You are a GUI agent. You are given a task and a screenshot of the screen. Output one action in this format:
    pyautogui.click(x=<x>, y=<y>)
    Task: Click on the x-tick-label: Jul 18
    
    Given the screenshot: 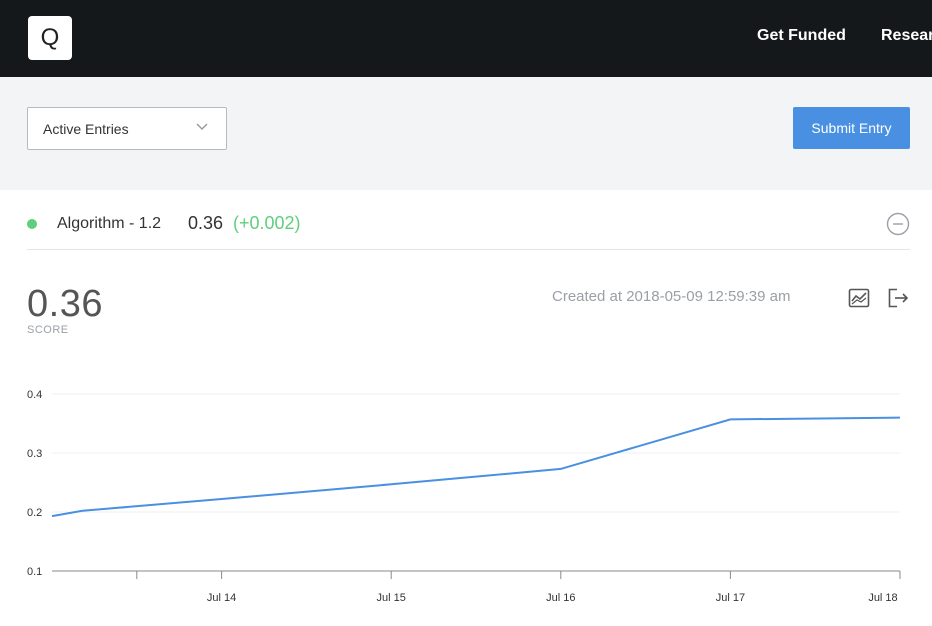 What is the action you would take?
    pyautogui.click(x=882, y=598)
    